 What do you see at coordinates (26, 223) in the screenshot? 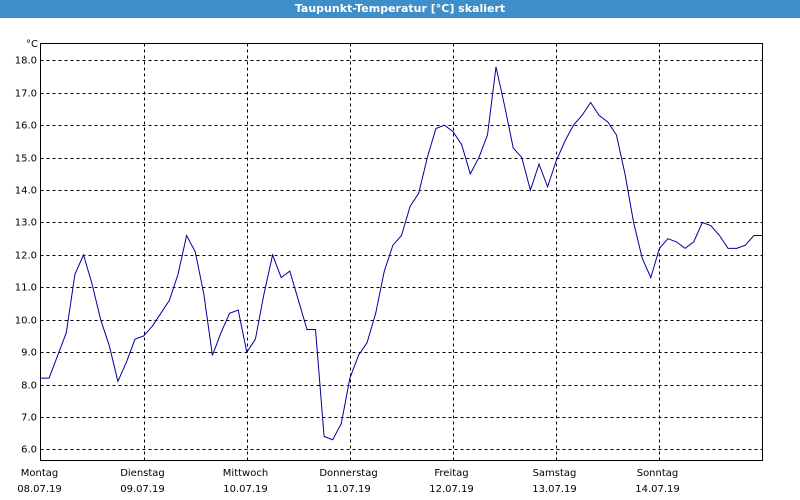
I see `y-tick-label: 13.0` at bounding box center [26, 223].